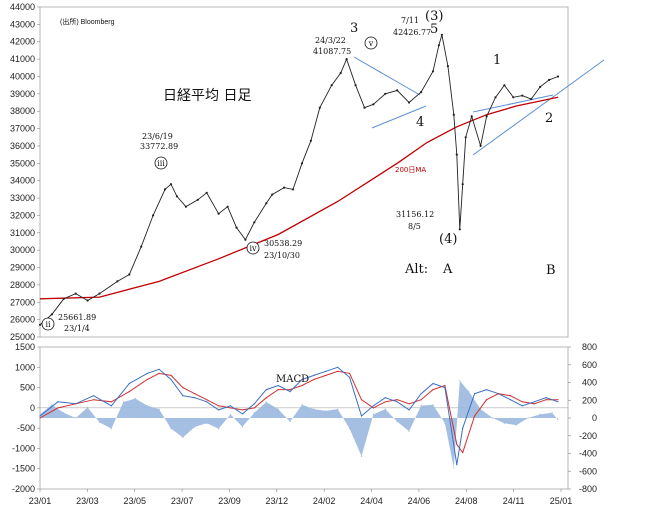  What do you see at coordinates (330, 40) in the screenshot?
I see `annotation-date-240322: 24/3/22` at bounding box center [330, 40].